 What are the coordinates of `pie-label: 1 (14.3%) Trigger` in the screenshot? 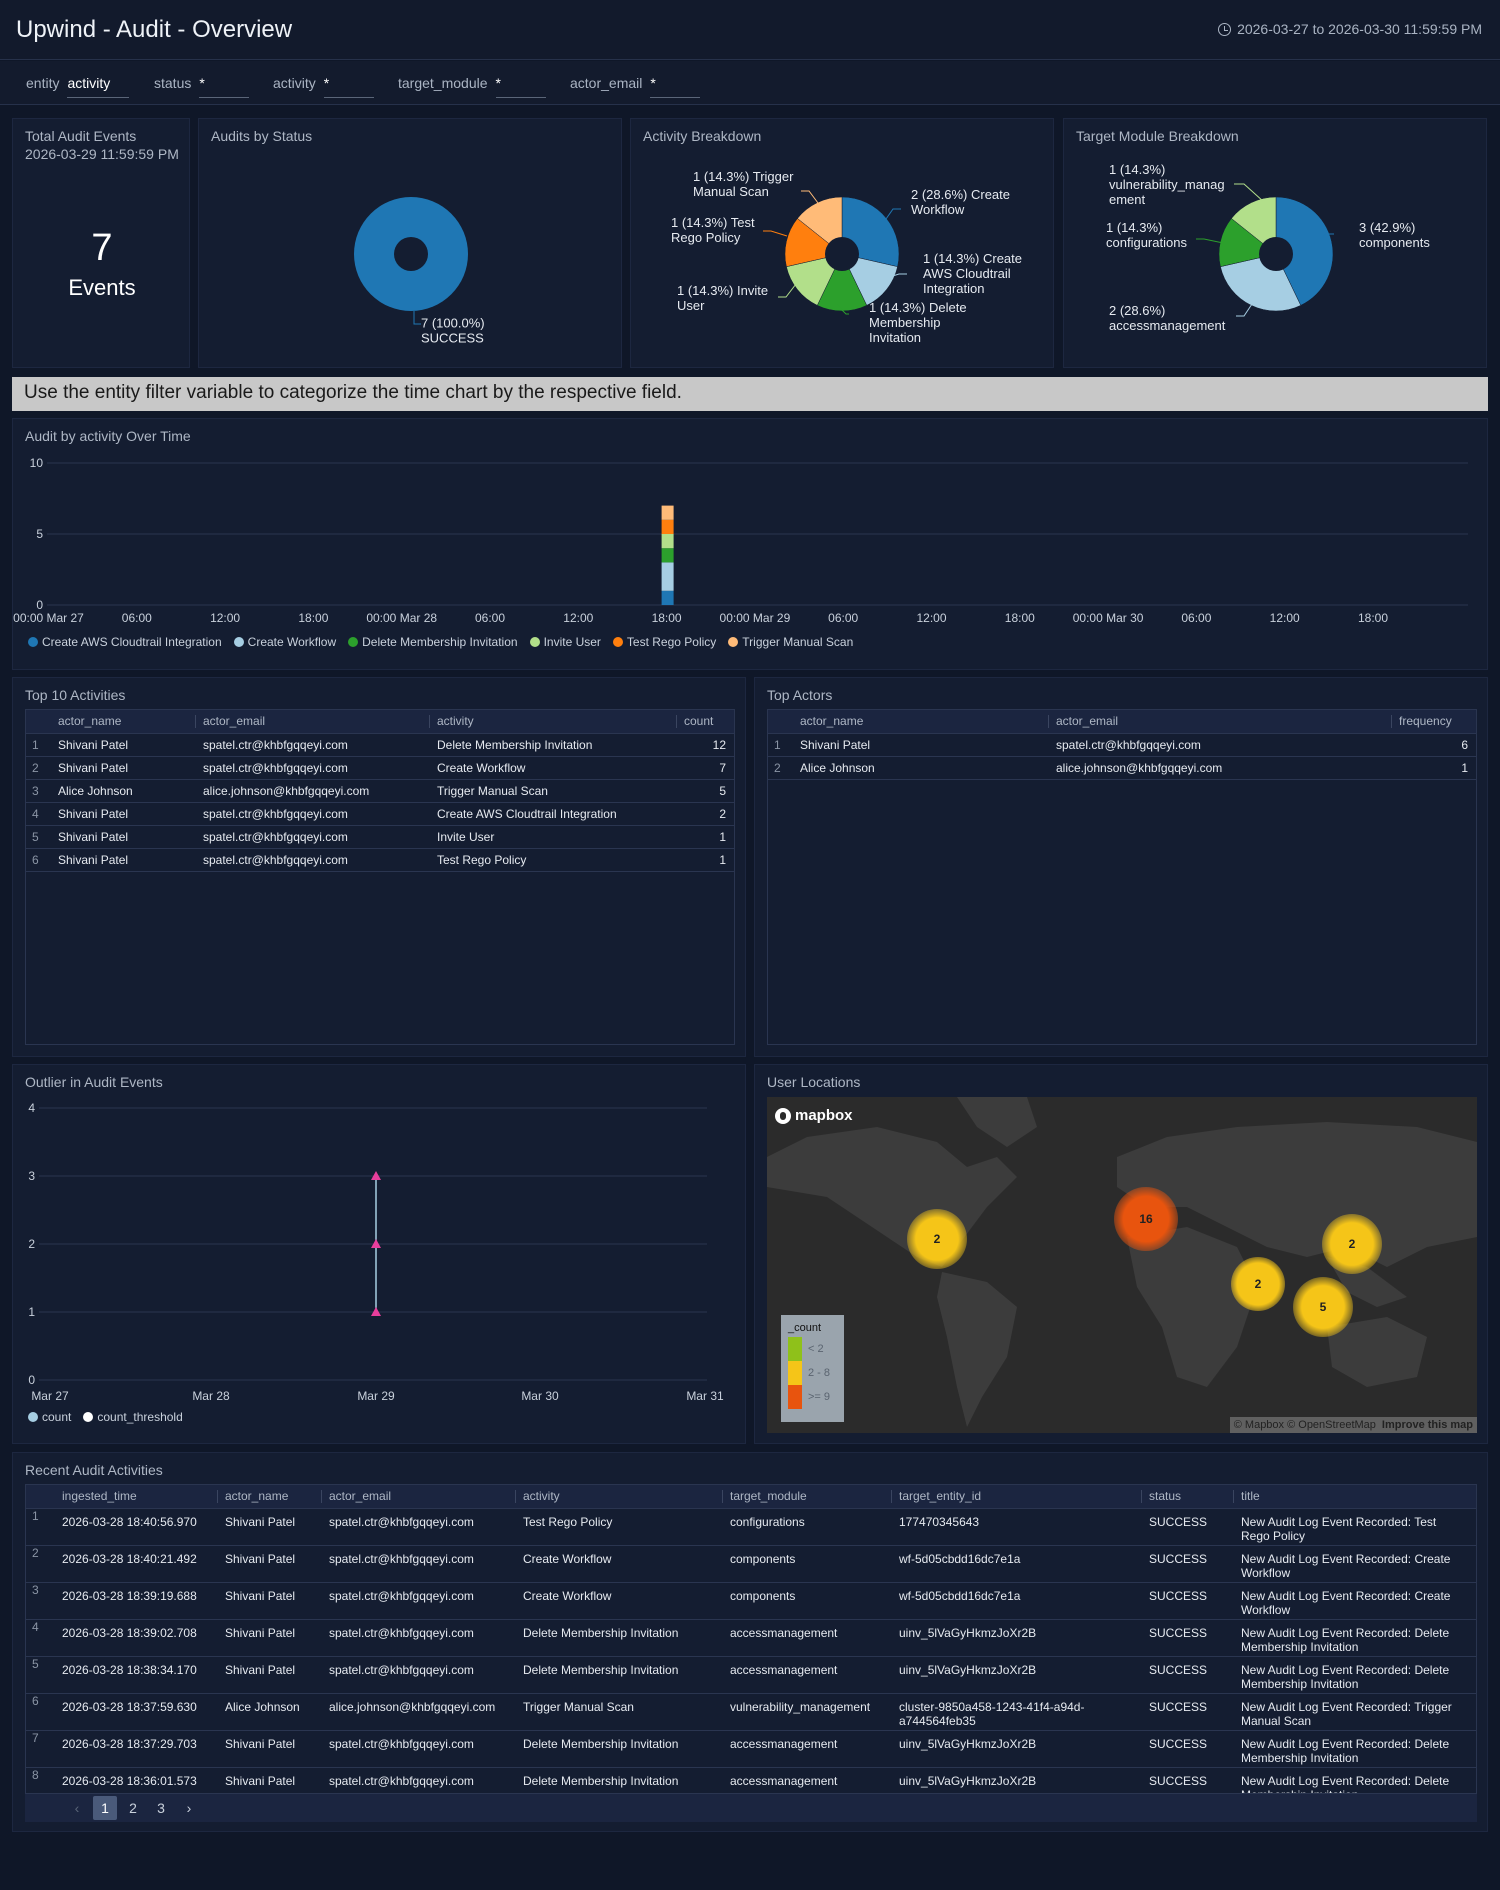 It's located at (743, 176).